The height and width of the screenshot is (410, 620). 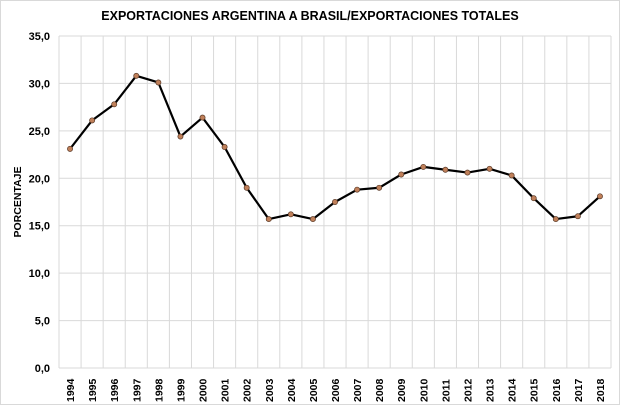 What do you see at coordinates (424, 390) in the screenshot?
I see `x-tick-label: 2010` at bounding box center [424, 390].